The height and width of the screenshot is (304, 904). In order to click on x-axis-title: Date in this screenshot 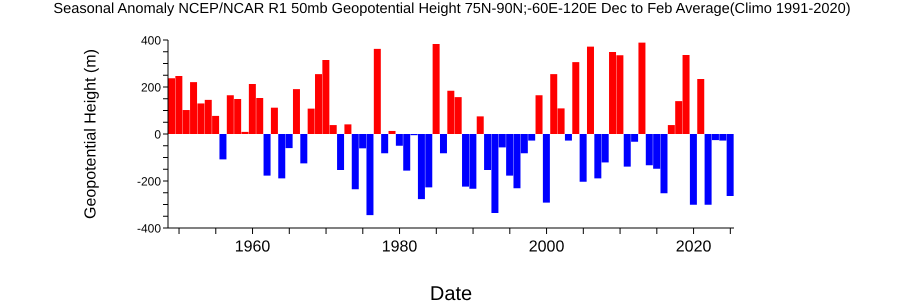, I will do `click(451, 293)`.